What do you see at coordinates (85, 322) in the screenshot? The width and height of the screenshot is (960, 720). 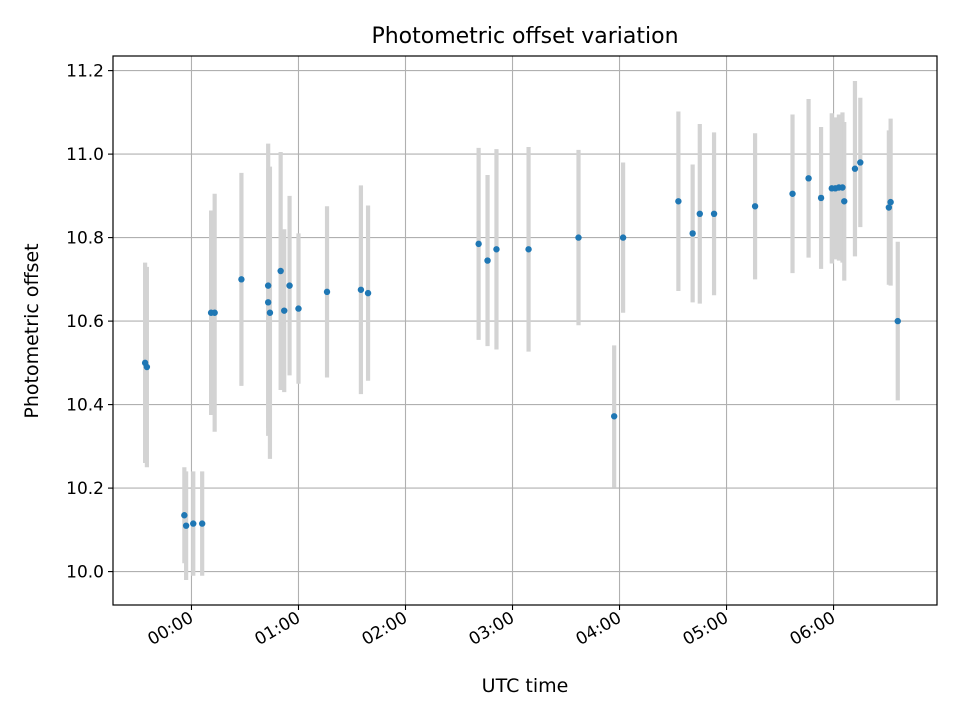 I see `y-tick-label: 10.6` at bounding box center [85, 322].